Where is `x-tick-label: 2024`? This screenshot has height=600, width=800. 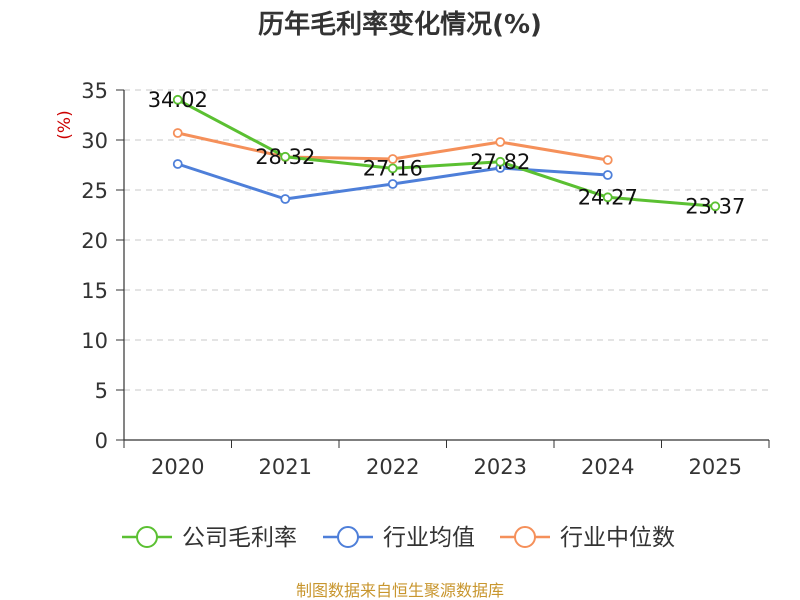
x-tick-label: 2024 is located at coordinates (607, 467).